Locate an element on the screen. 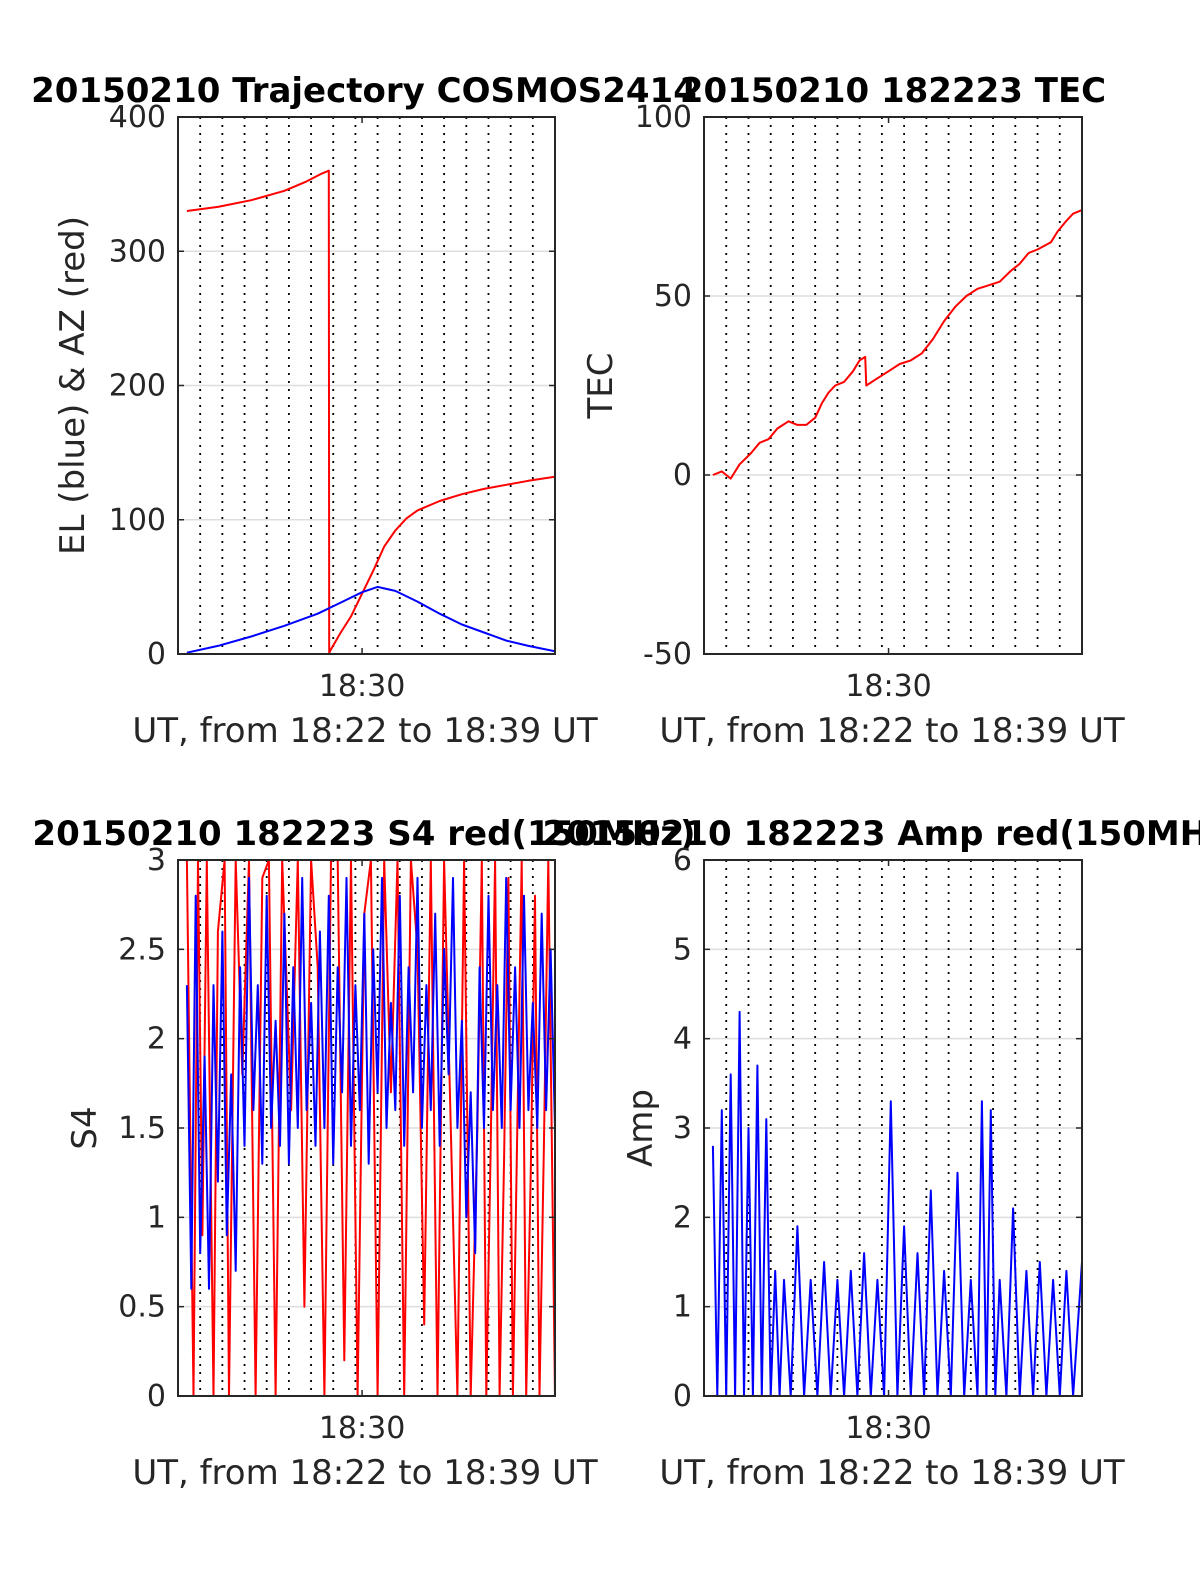 The height and width of the screenshot is (1575, 1200). tec-axes-frame is located at coordinates (893, 385).